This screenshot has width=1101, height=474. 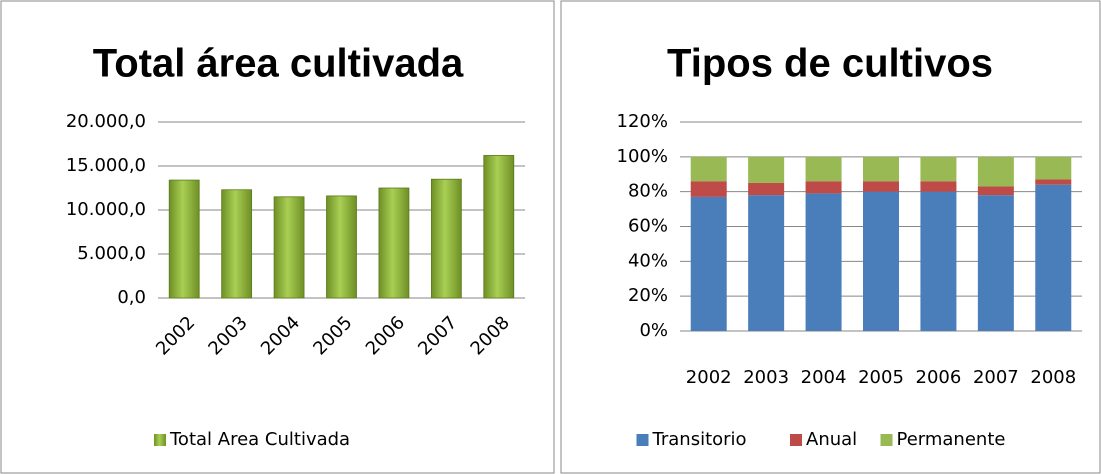 What do you see at coordinates (951, 439) in the screenshot?
I see `legend-label: Permanente` at bounding box center [951, 439].